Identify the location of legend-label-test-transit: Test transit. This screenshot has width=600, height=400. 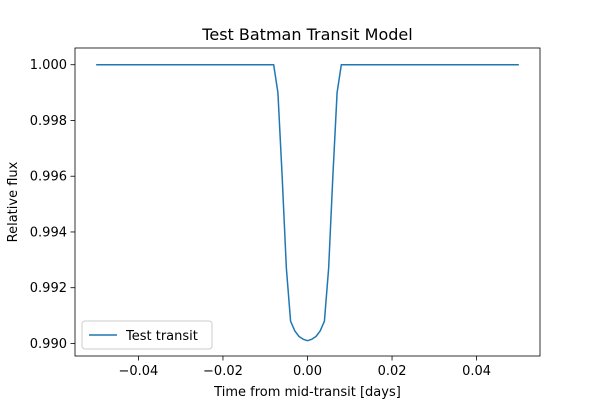
(161, 336).